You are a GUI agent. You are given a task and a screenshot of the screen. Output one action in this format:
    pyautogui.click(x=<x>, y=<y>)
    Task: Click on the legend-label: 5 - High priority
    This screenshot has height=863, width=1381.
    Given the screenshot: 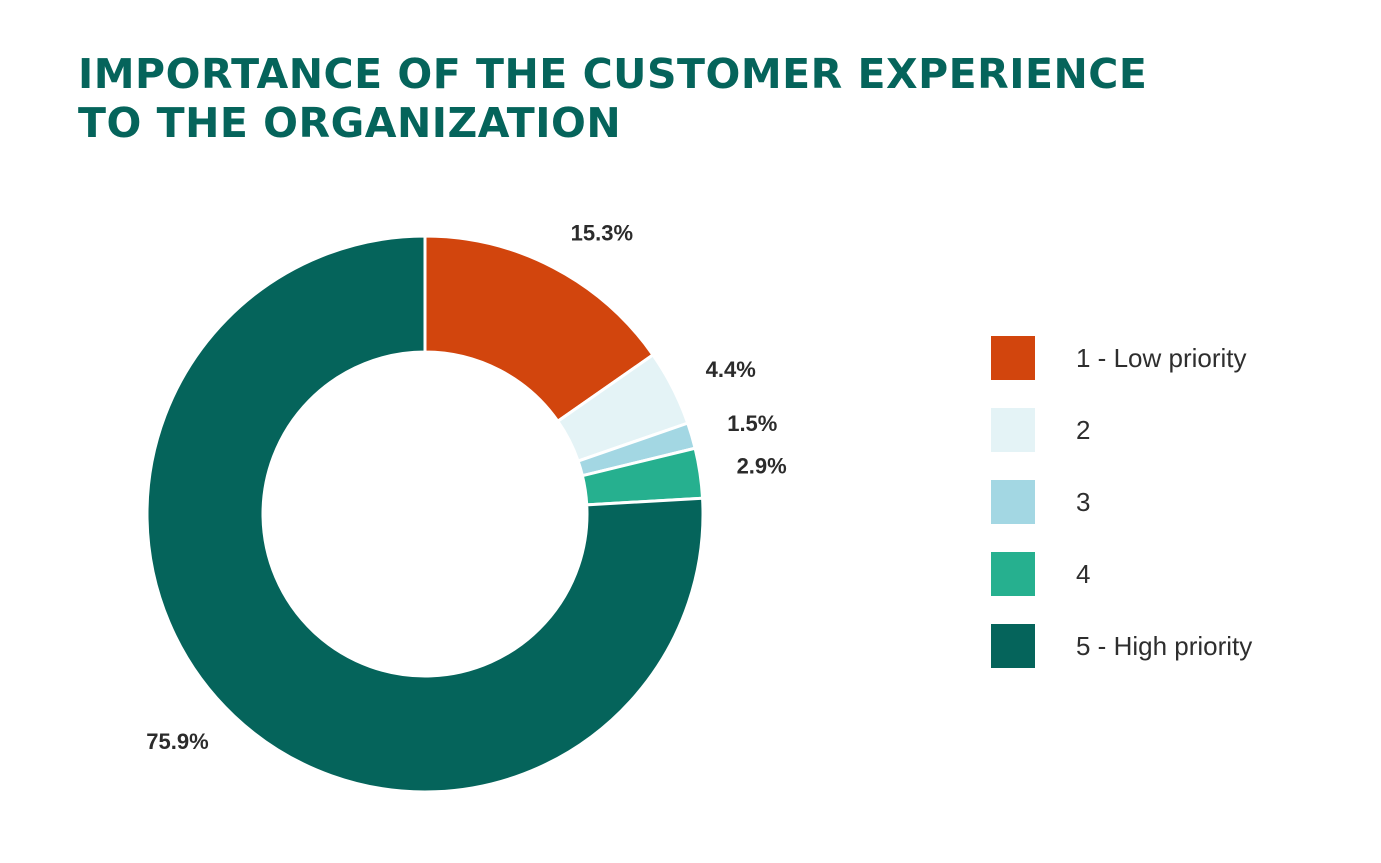 What is the action you would take?
    pyautogui.click(x=1164, y=646)
    